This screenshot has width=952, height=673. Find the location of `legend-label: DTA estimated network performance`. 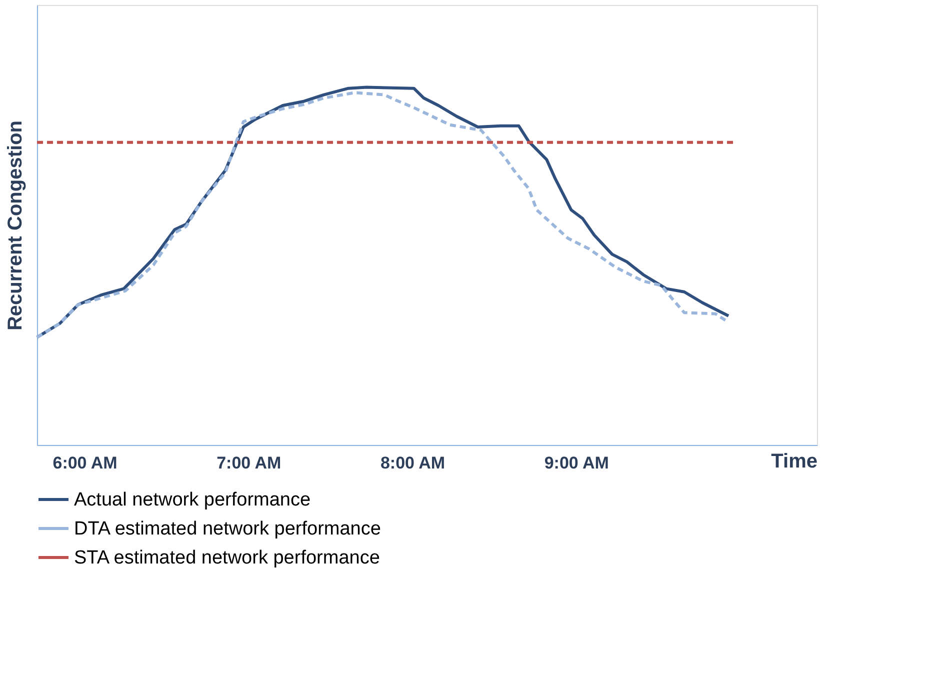

legend-label: DTA estimated network performance is located at coordinates (227, 529).